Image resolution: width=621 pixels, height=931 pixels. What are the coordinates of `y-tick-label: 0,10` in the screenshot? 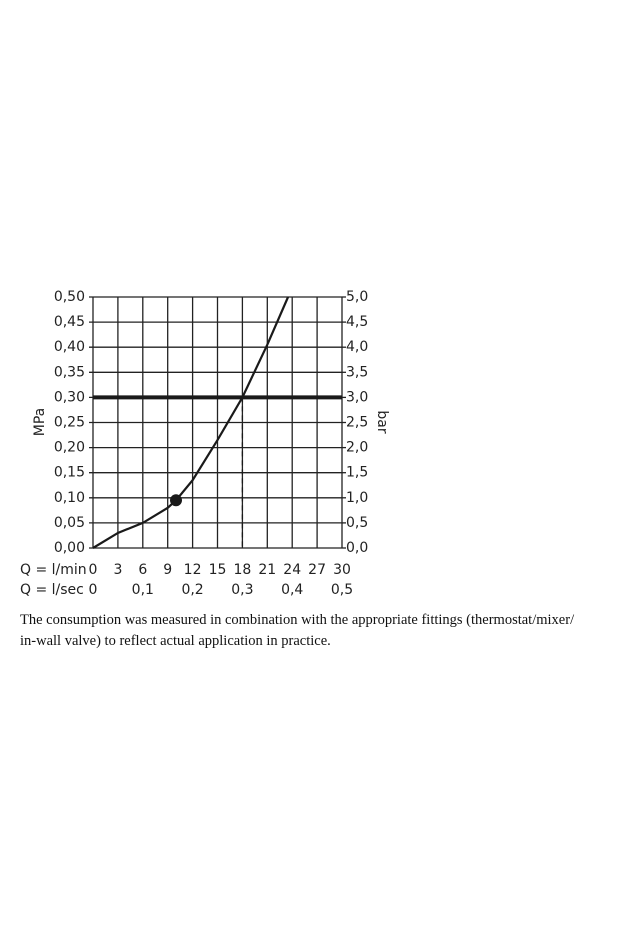 It's located at (69, 498).